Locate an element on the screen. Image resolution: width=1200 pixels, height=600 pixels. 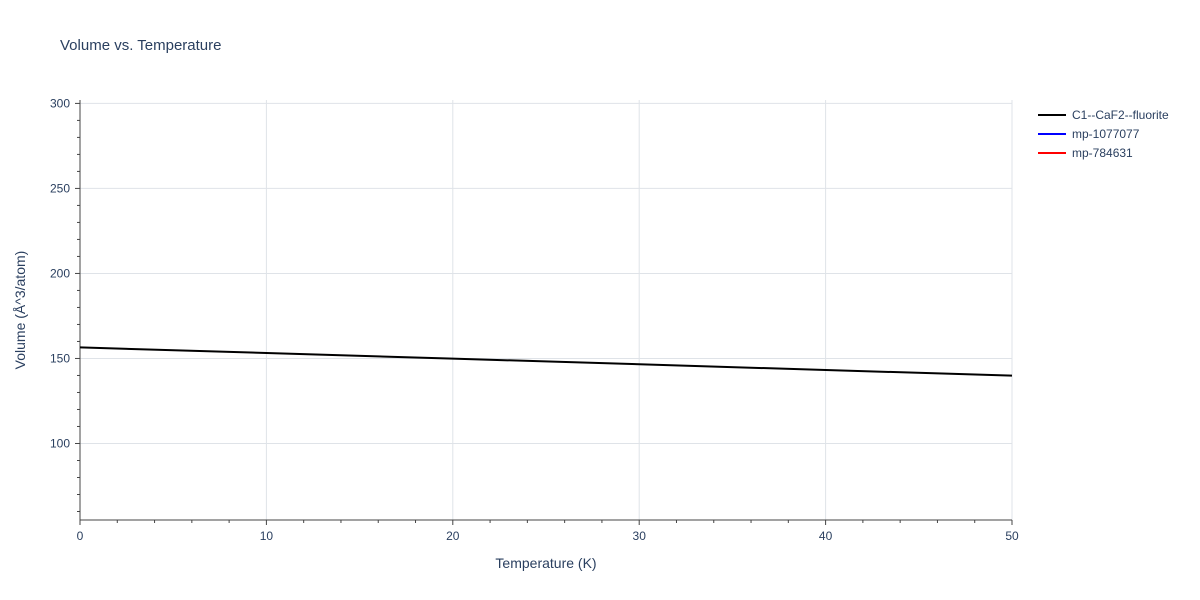
x-tick-label: 0 is located at coordinates (80, 536).